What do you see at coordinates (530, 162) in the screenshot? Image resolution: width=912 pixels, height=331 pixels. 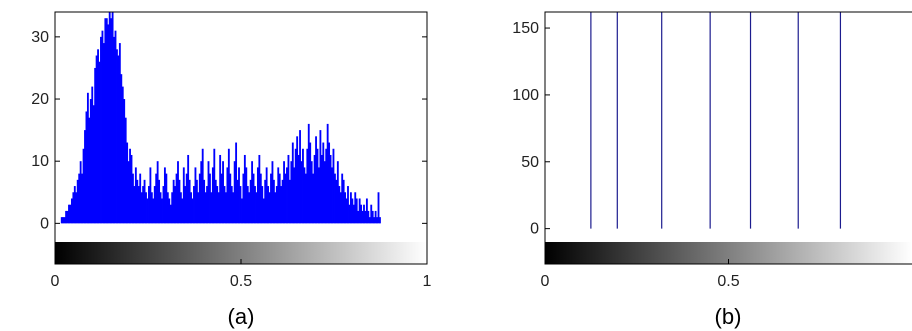 I see `y-tick-label: 50` at bounding box center [530, 162].